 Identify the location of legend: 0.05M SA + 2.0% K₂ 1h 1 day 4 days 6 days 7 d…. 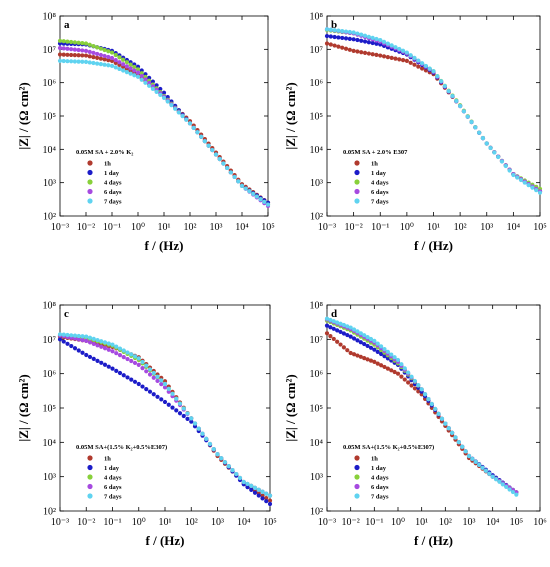
(118, 177).